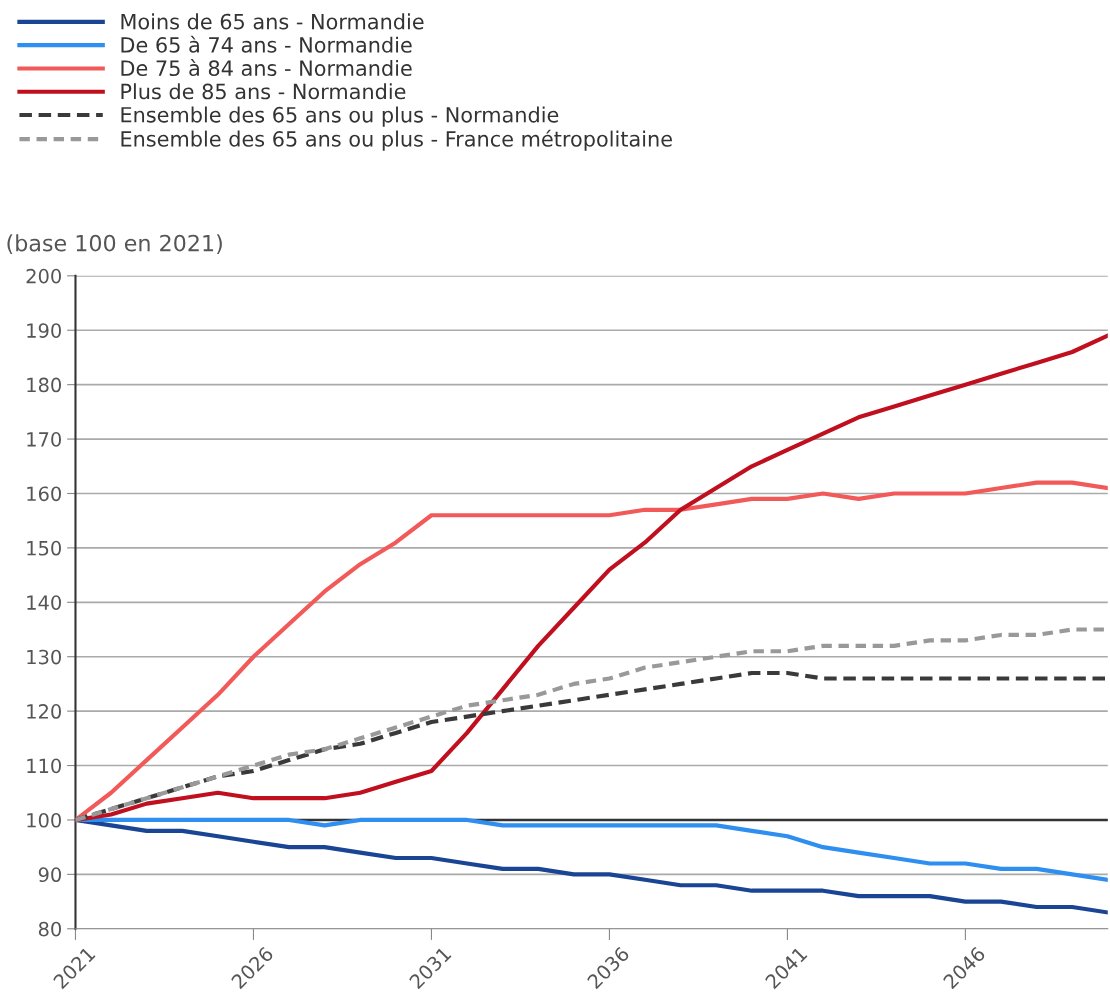 This screenshot has height=1003, width=1110. I want to click on y-tick-label: 150, so click(44, 548).